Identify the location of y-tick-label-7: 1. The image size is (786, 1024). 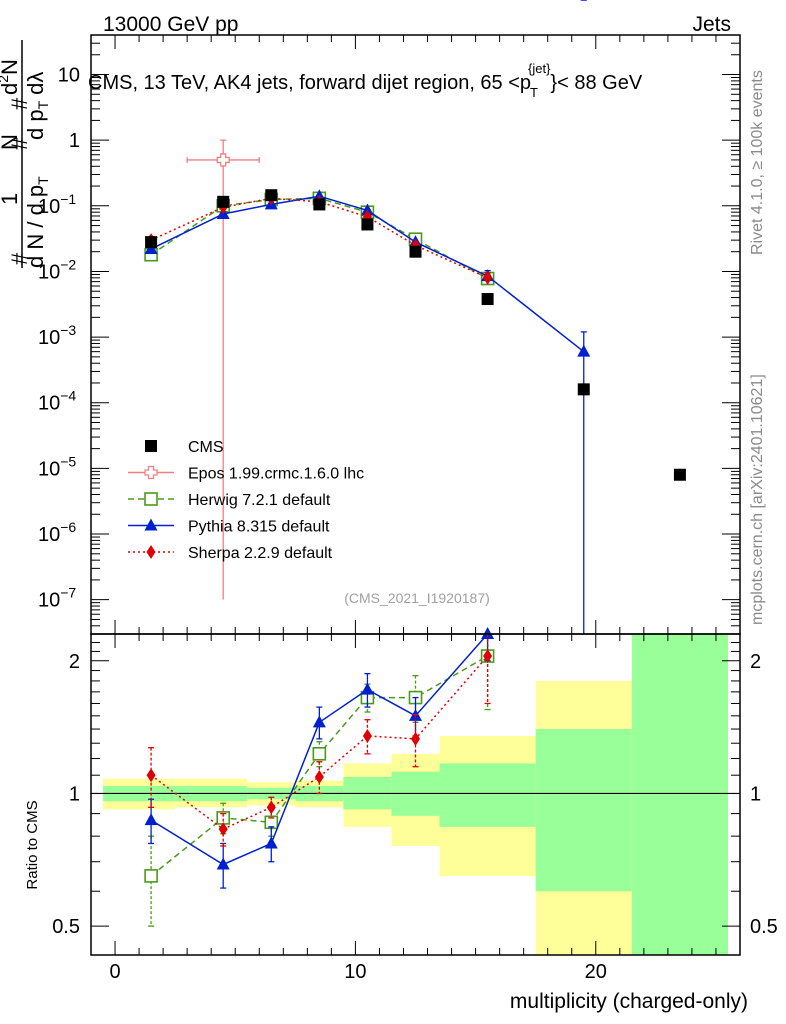
(74, 141).